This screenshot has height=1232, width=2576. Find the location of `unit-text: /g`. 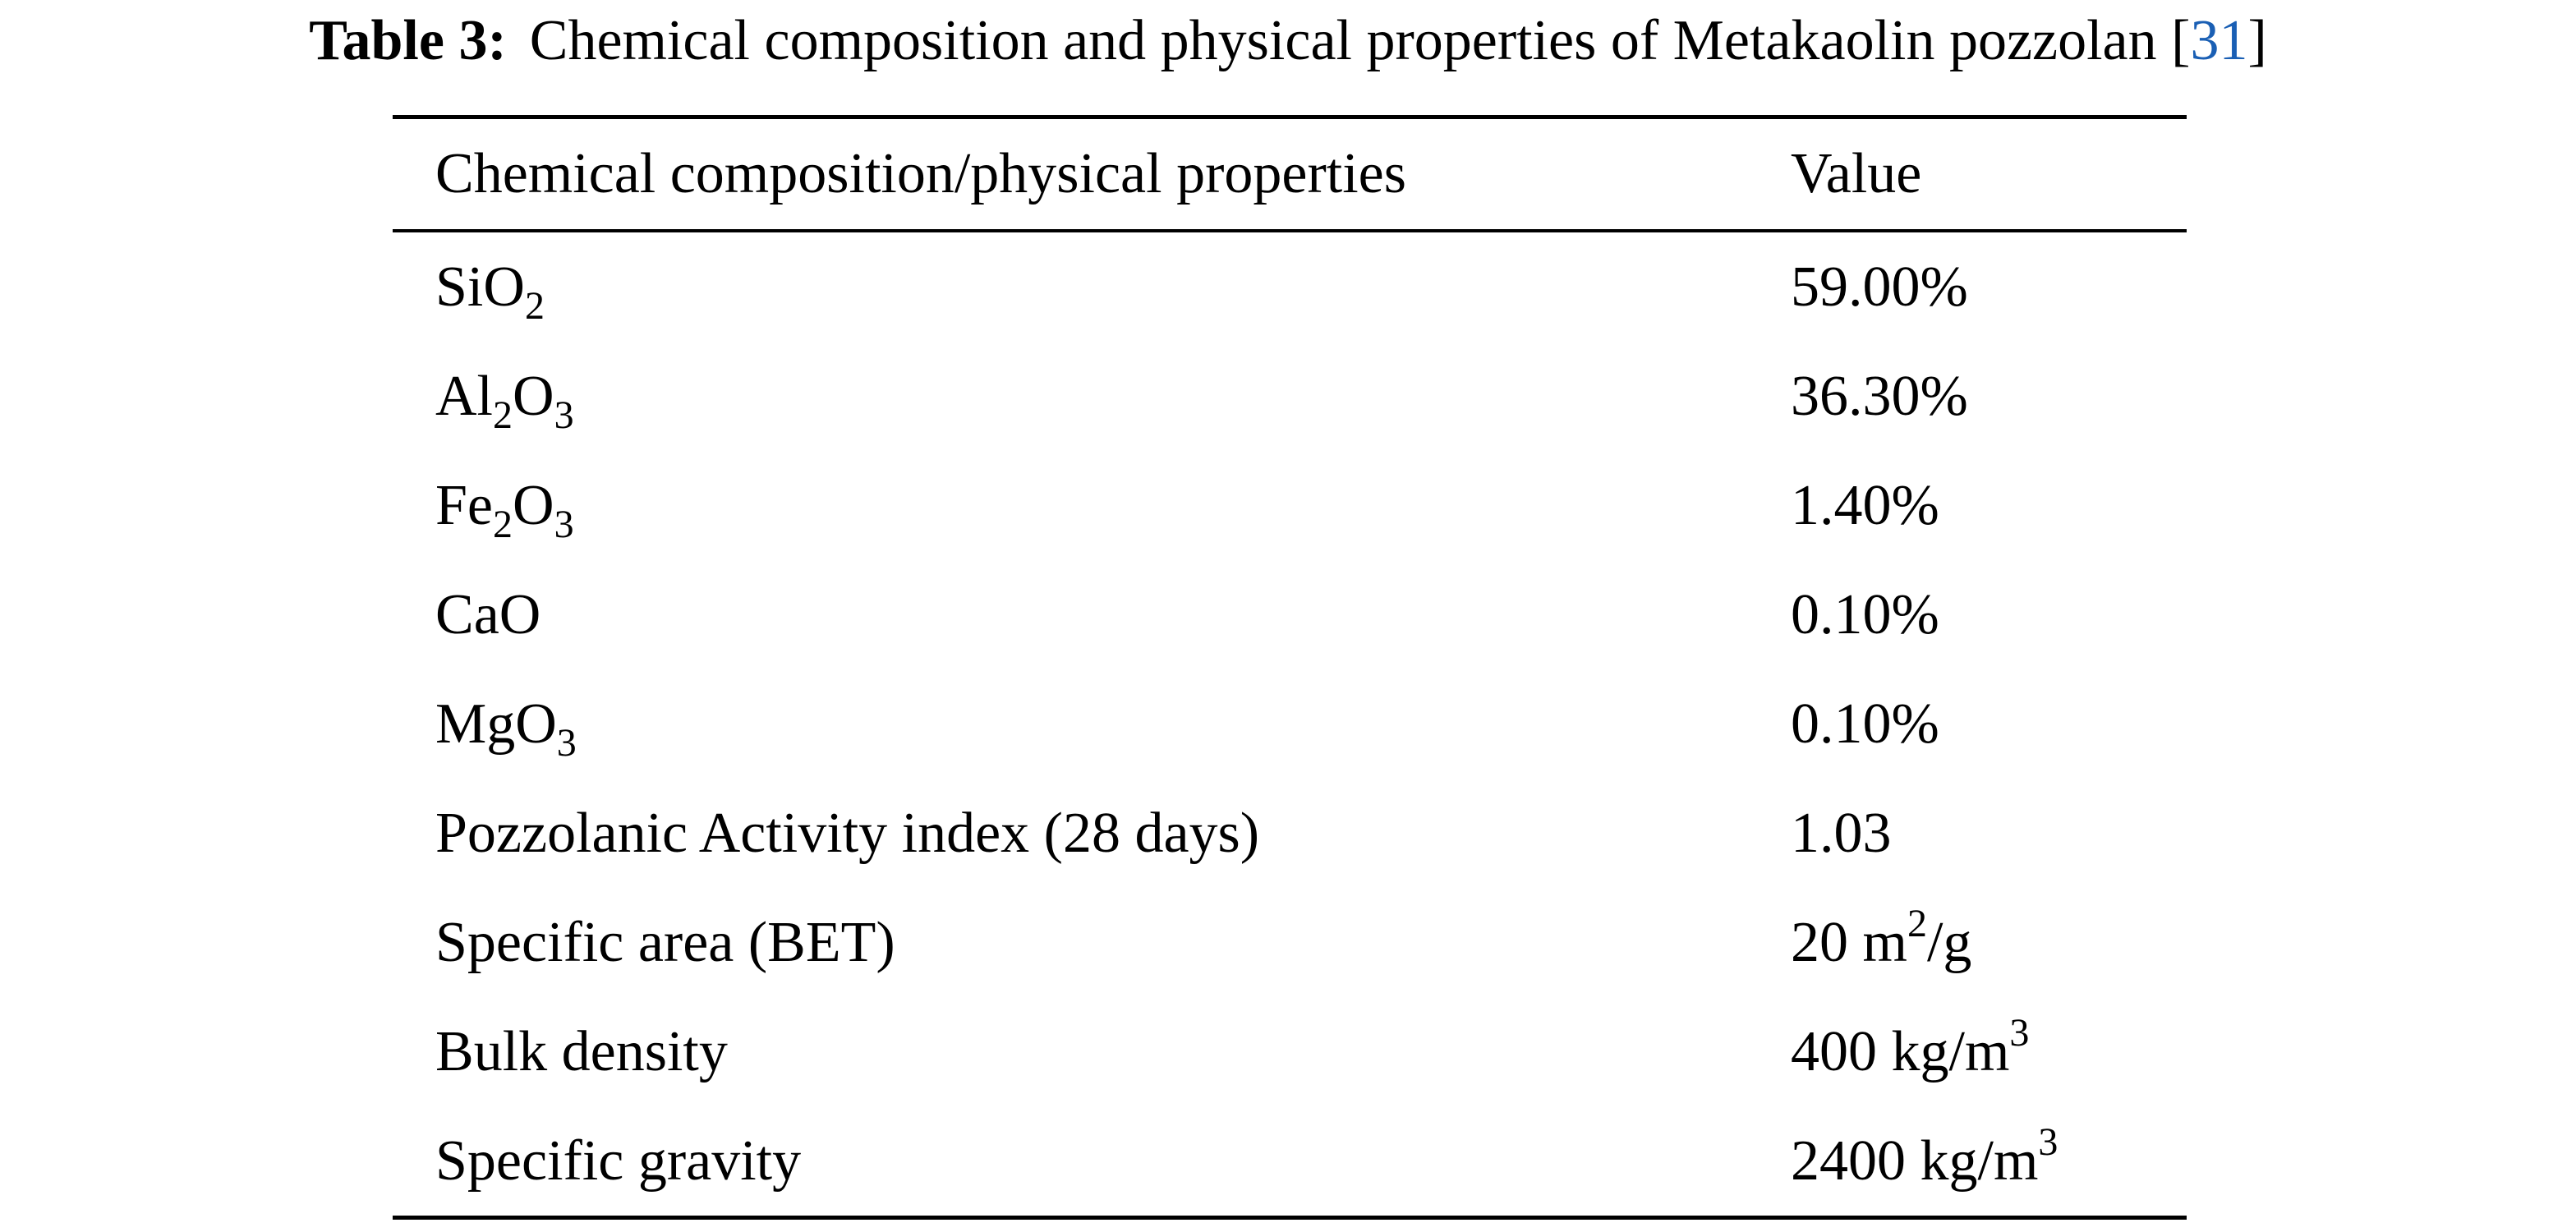

unit-text: /g is located at coordinates (1949, 942).